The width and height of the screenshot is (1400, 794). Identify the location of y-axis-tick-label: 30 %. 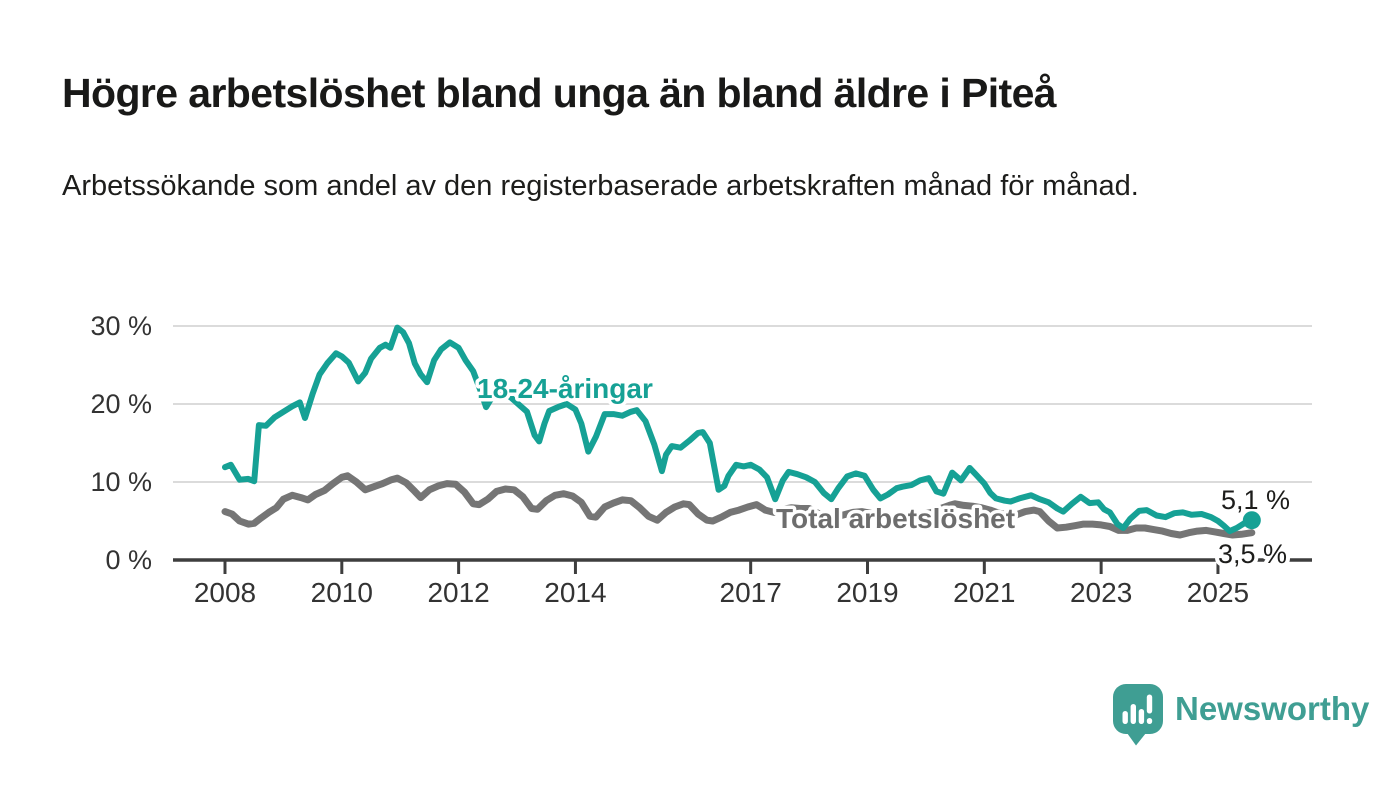
(121, 326).